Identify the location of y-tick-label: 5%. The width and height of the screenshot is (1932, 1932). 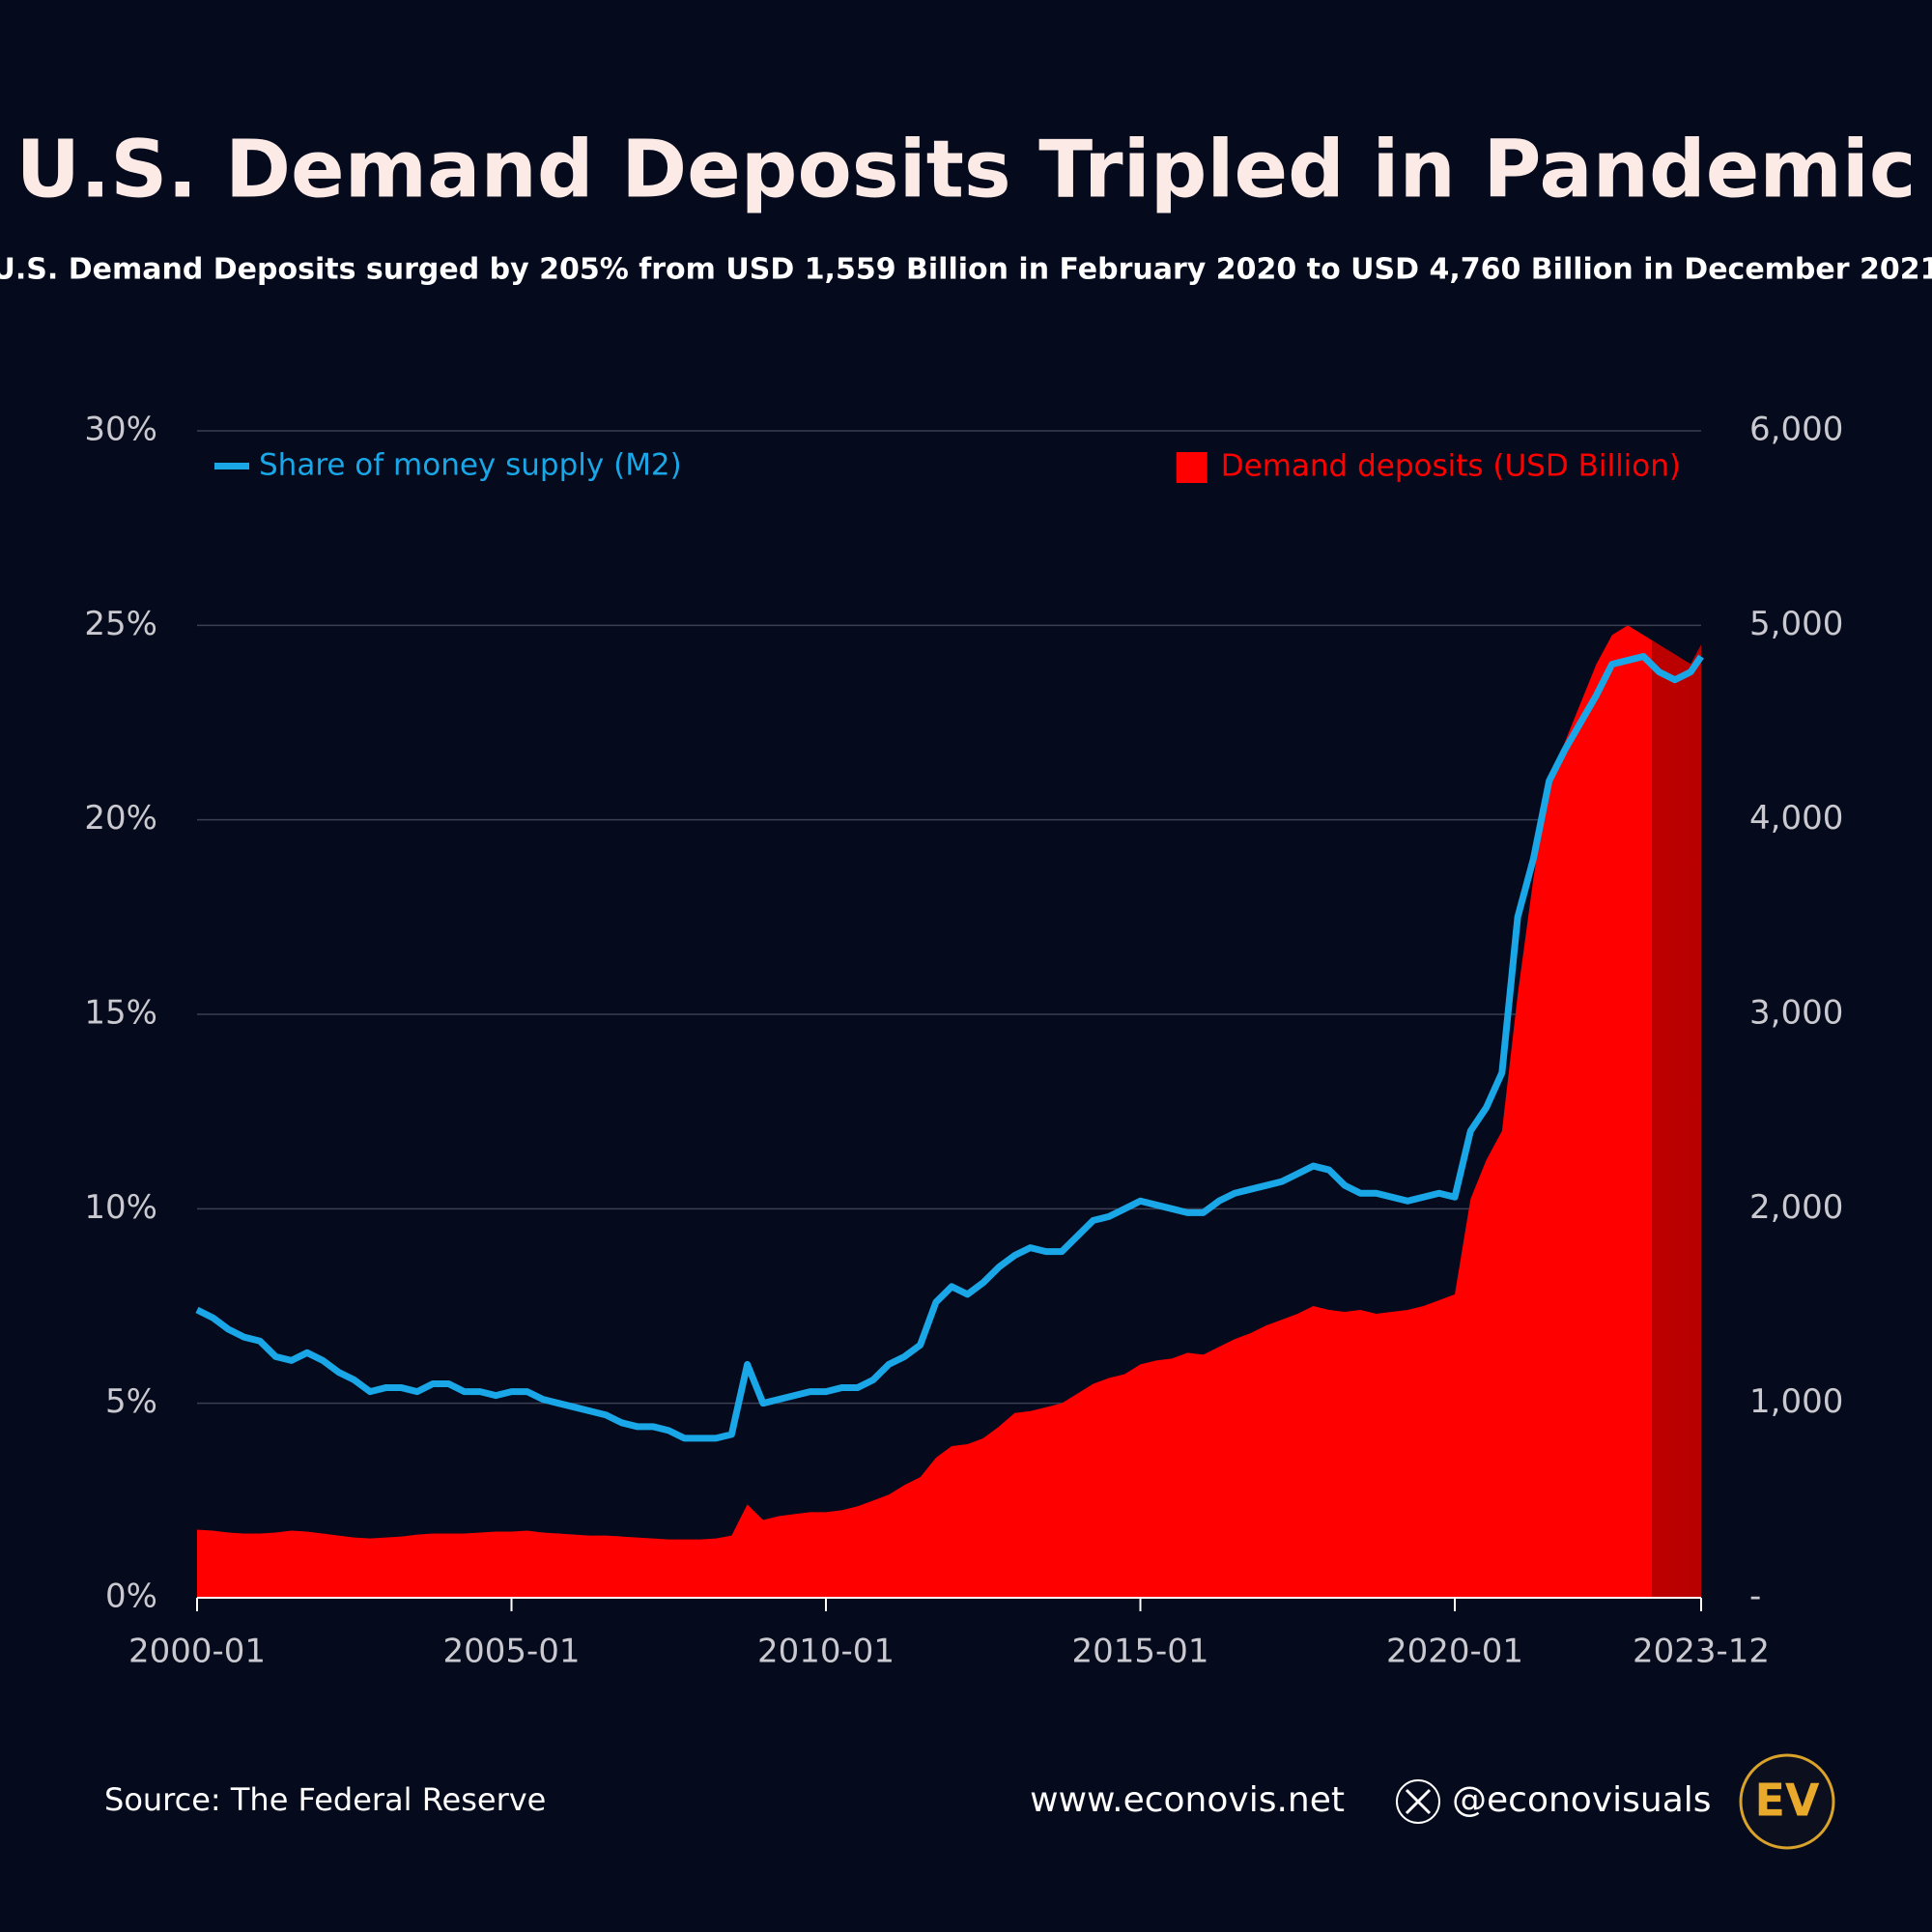
(131, 1401).